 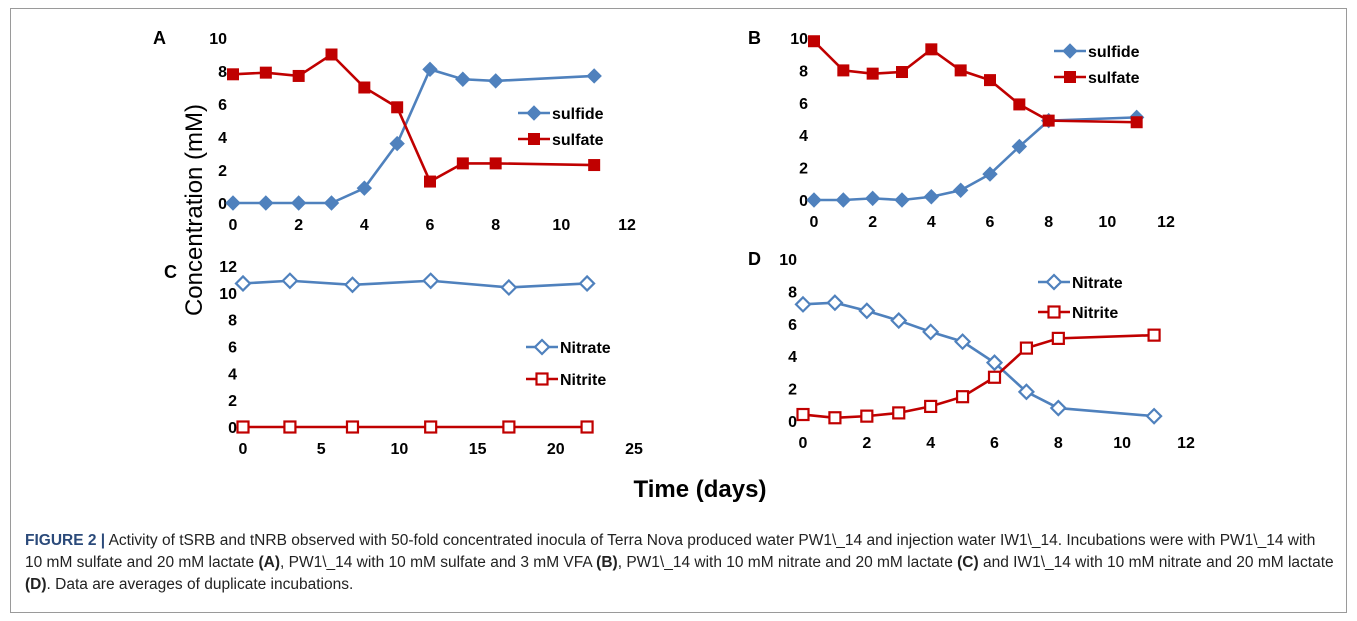 I want to click on panel-a-ytick-label: 10, so click(x=218, y=39).